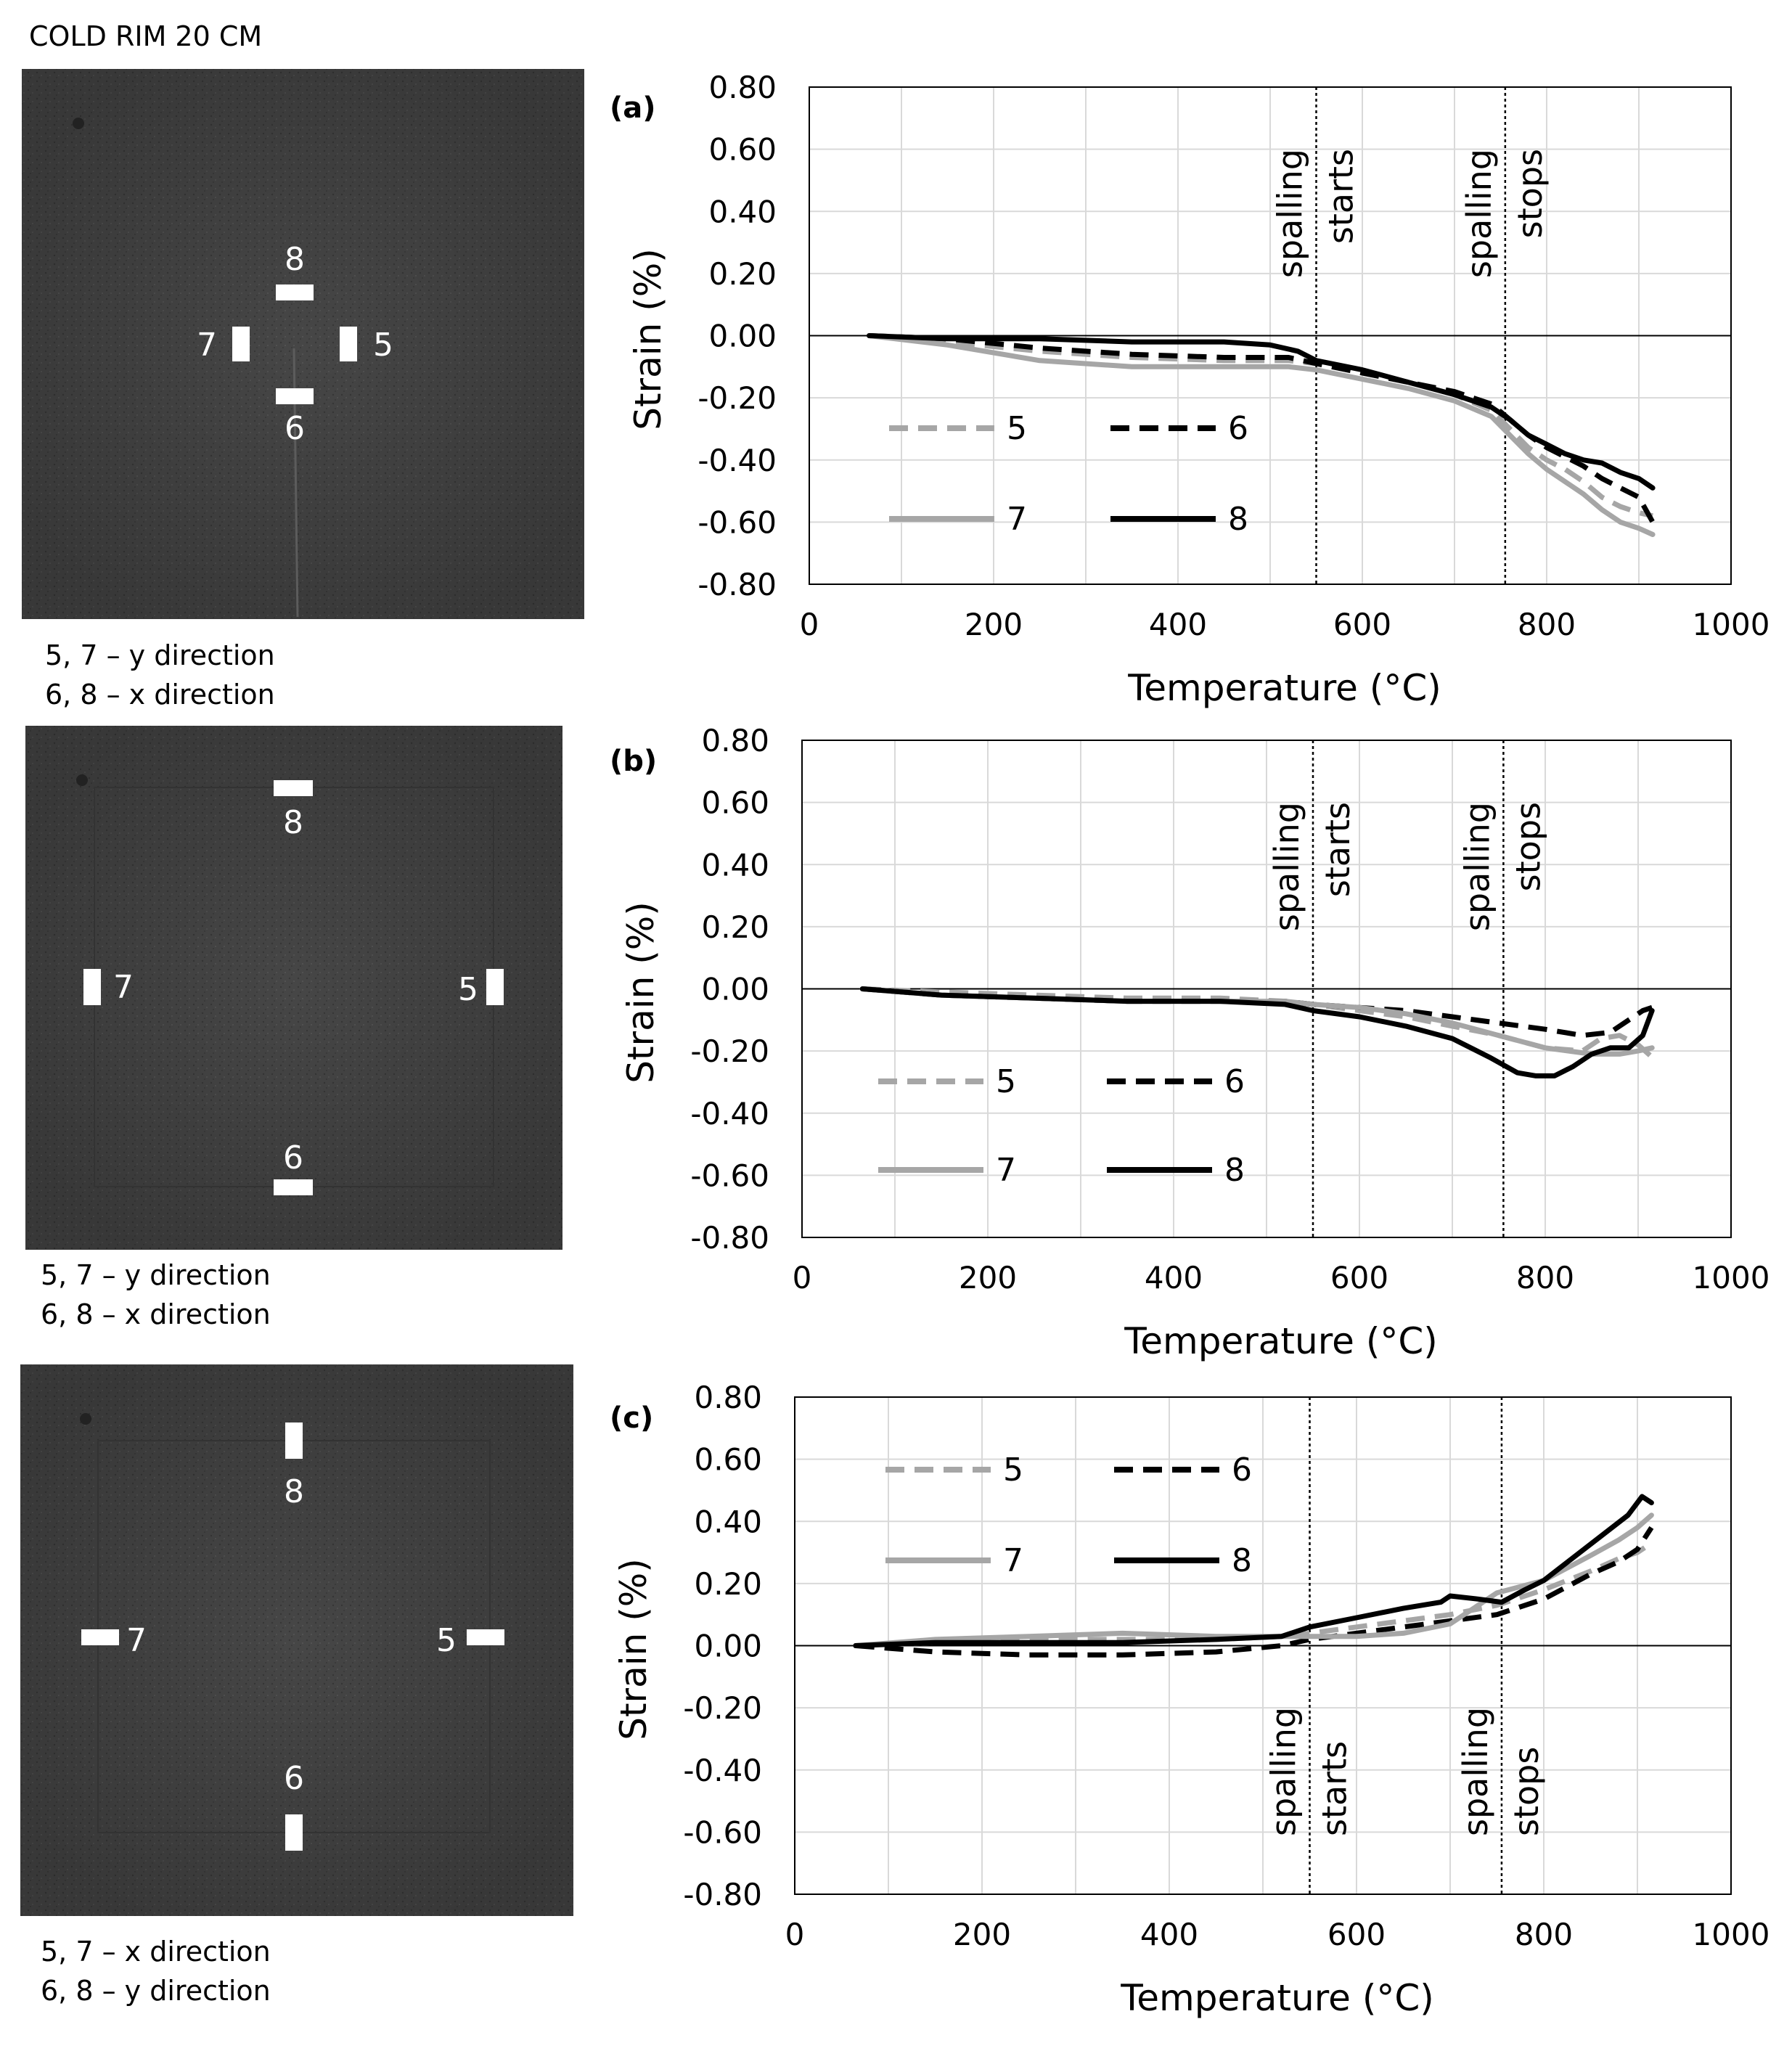 The width and height of the screenshot is (1792, 2051). What do you see at coordinates (156, 1952) in the screenshot?
I see `caption-c-line-1: 5, 7 – x direction` at bounding box center [156, 1952].